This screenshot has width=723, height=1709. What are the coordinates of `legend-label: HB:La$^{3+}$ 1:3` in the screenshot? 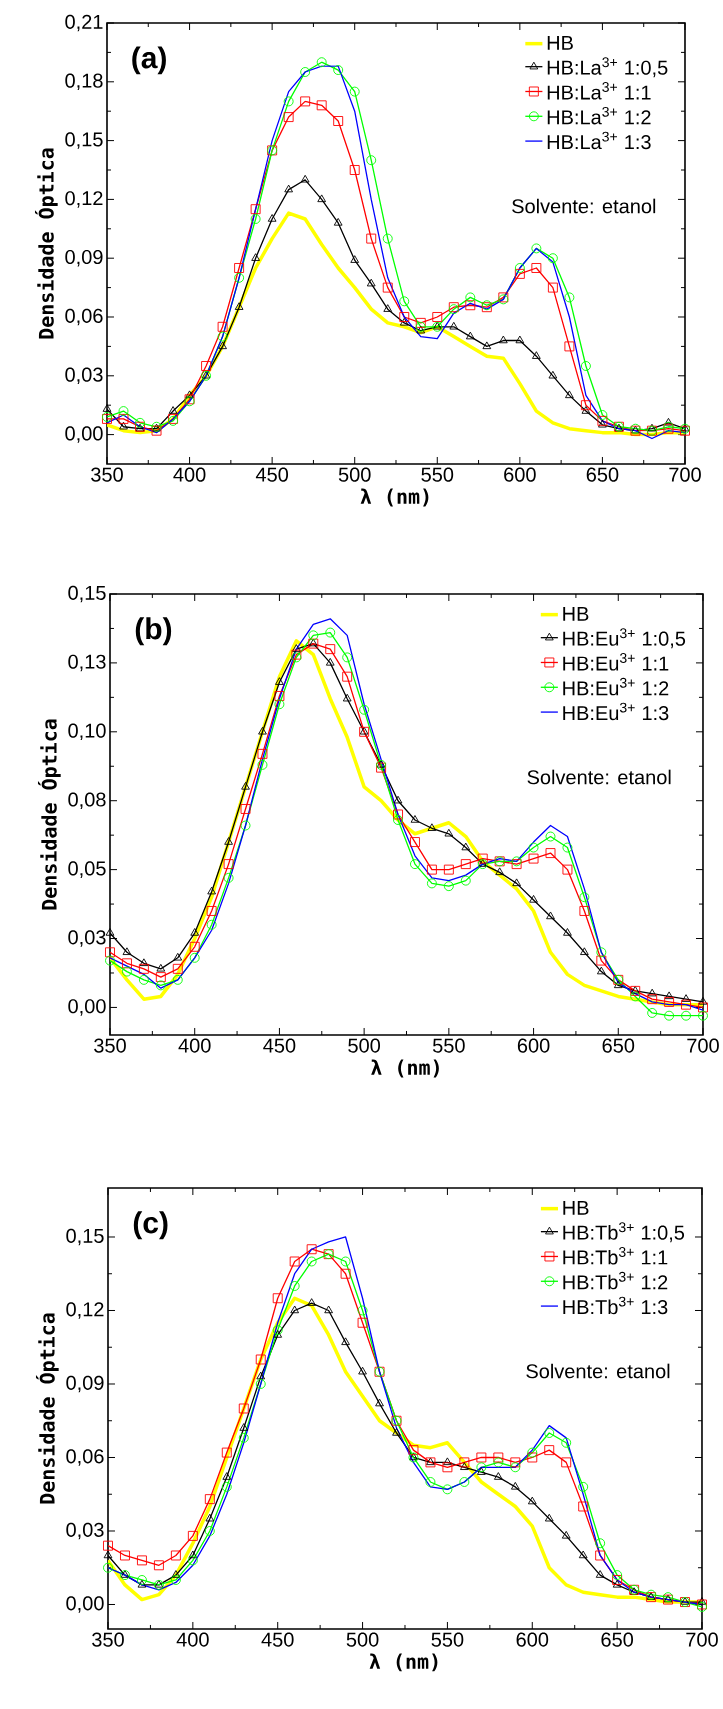 It's located at (599, 140).